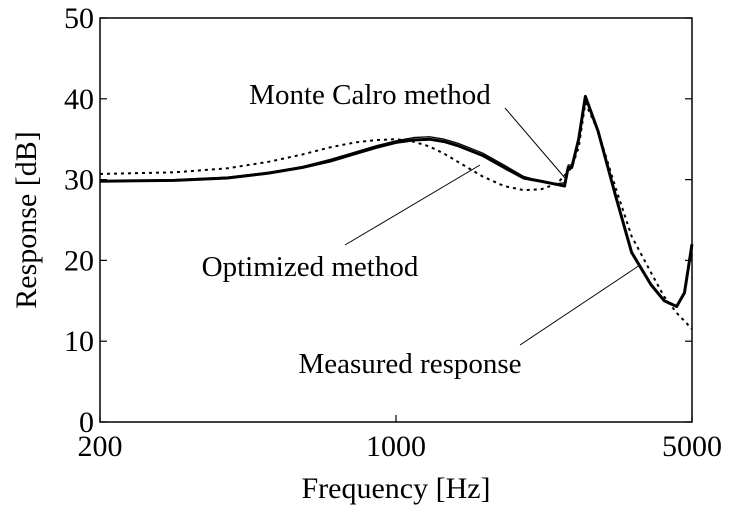  I want to click on x-tick-label: 200, so click(100, 446).